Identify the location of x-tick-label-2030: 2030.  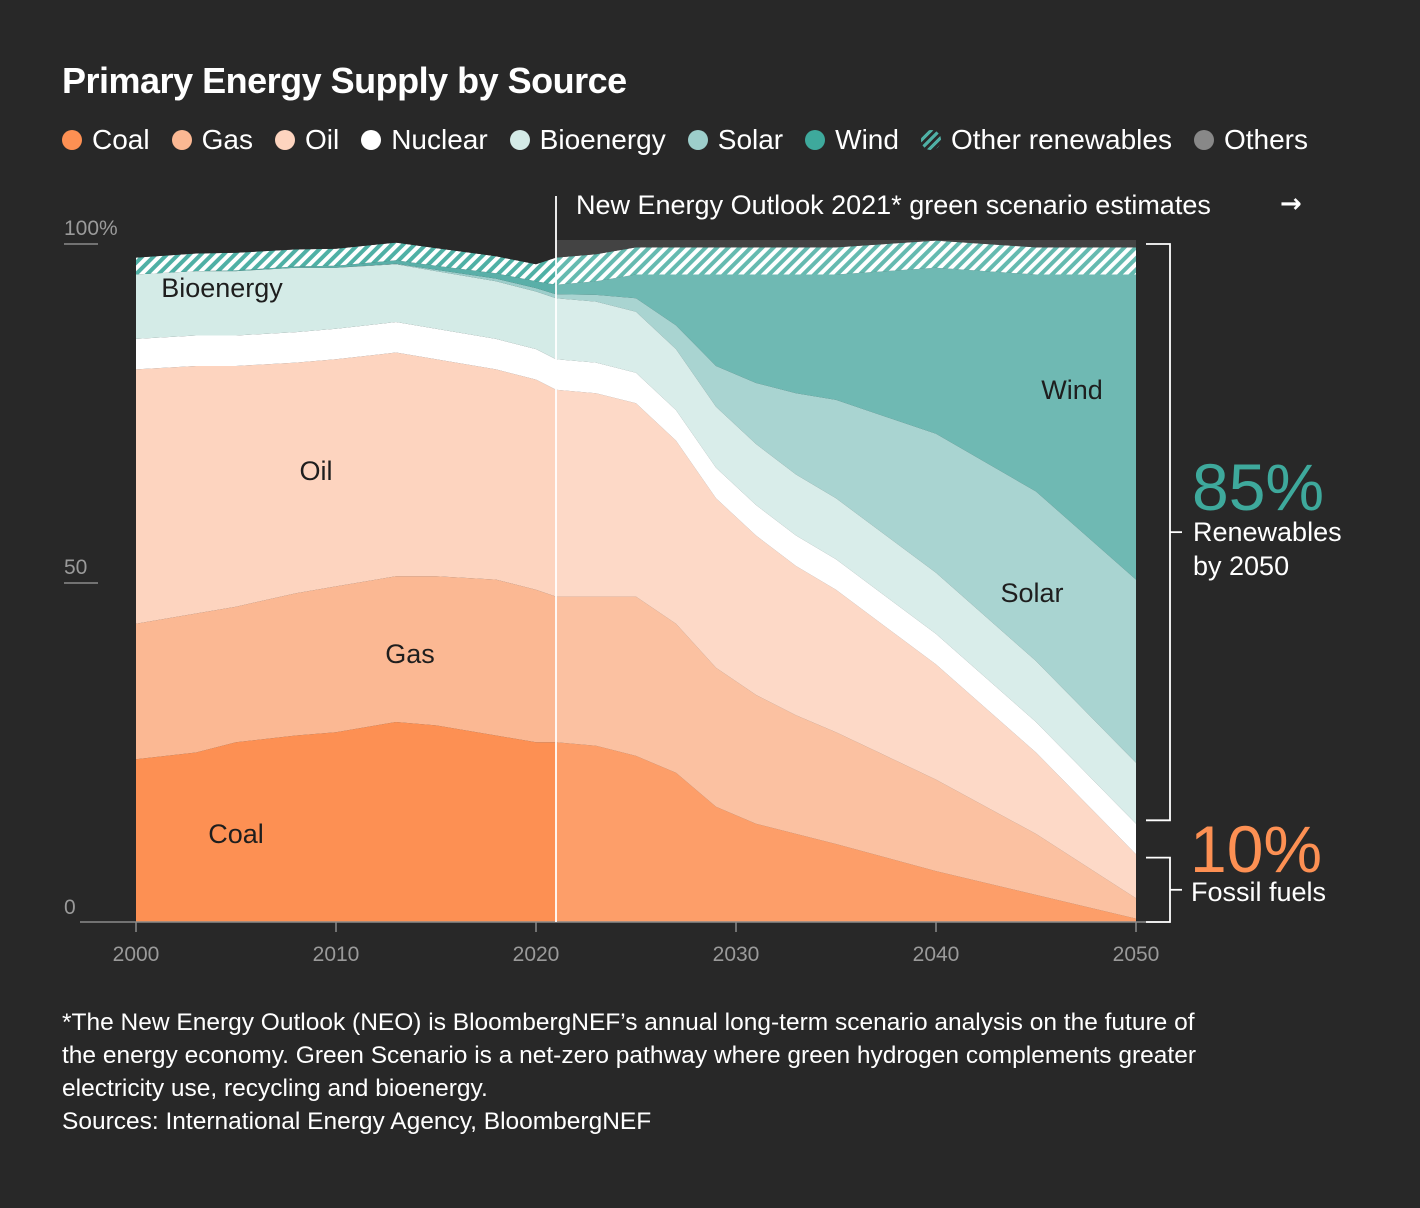
(736, 954).